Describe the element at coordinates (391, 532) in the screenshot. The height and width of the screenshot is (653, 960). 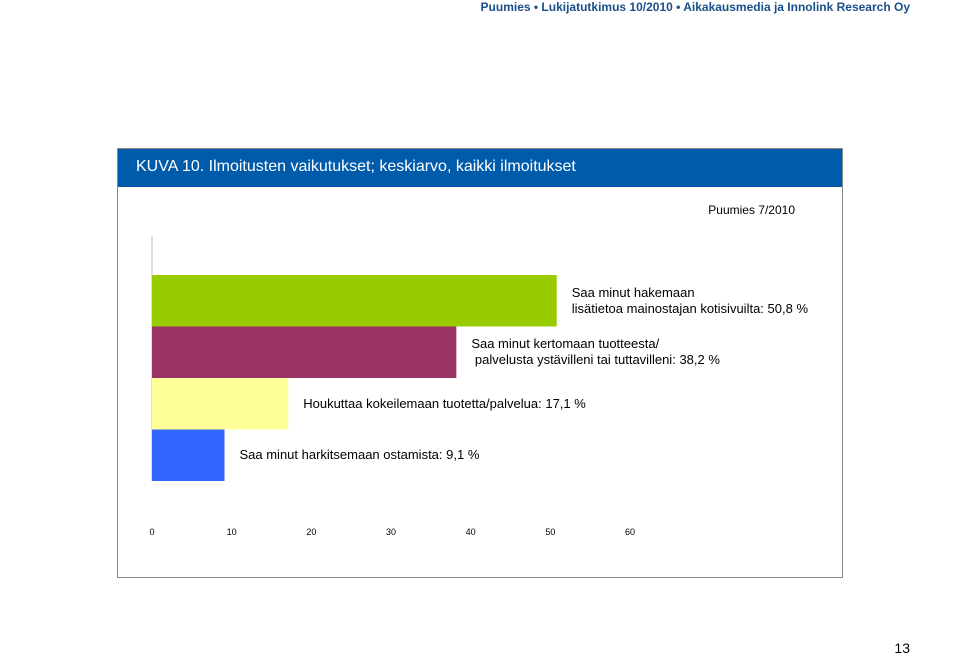
I see `x-tick-label: 30` at that location.